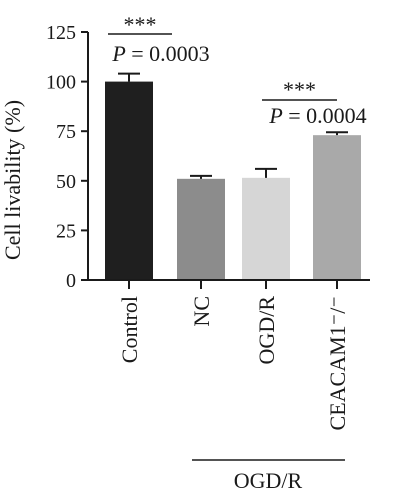 The height and width of the screenshot is (500, 400). Describe the element at coordinates (266, 330) in the screenshot. I see `category-label: OGD/R` at that location.